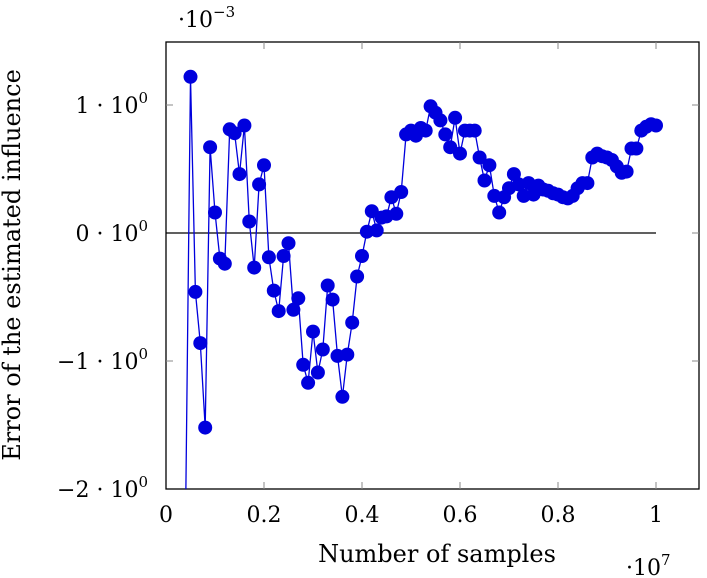  Describe the element at coordinates (411, 515) in the screenshot. I see `x-tick-labels: 0 0.2 0.4 0.6 0.8 1` at that location.